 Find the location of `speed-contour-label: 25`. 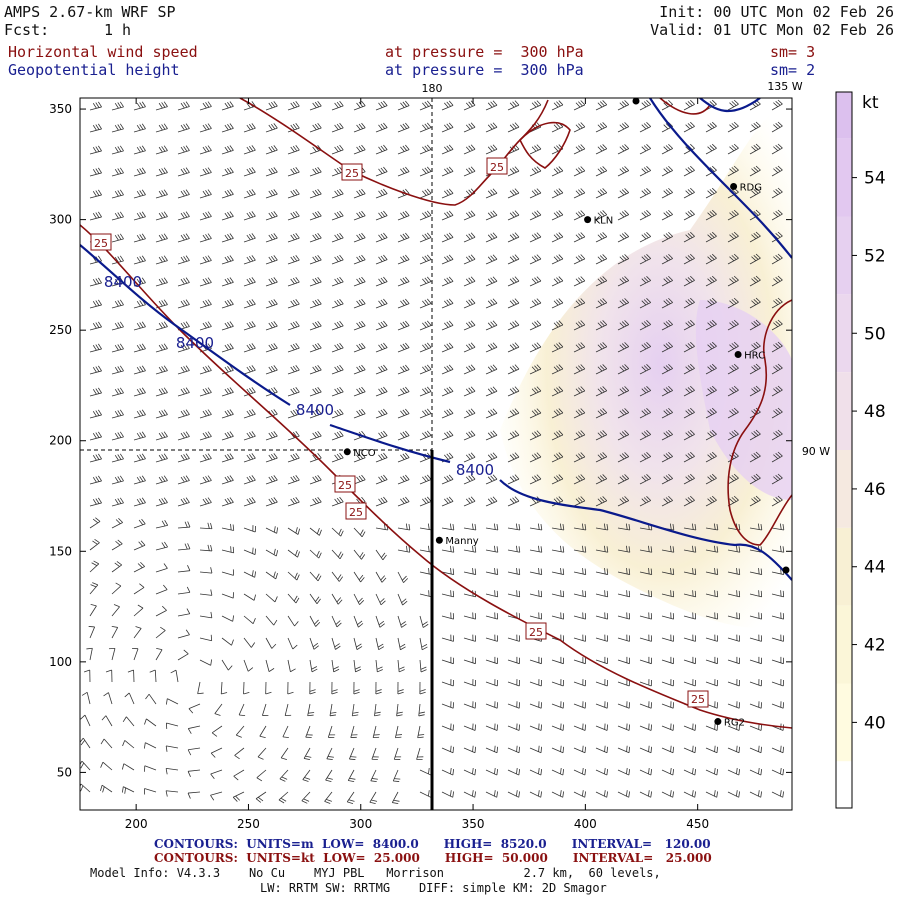

speed-contour-label: 25 is located at coordinates (497, 166).